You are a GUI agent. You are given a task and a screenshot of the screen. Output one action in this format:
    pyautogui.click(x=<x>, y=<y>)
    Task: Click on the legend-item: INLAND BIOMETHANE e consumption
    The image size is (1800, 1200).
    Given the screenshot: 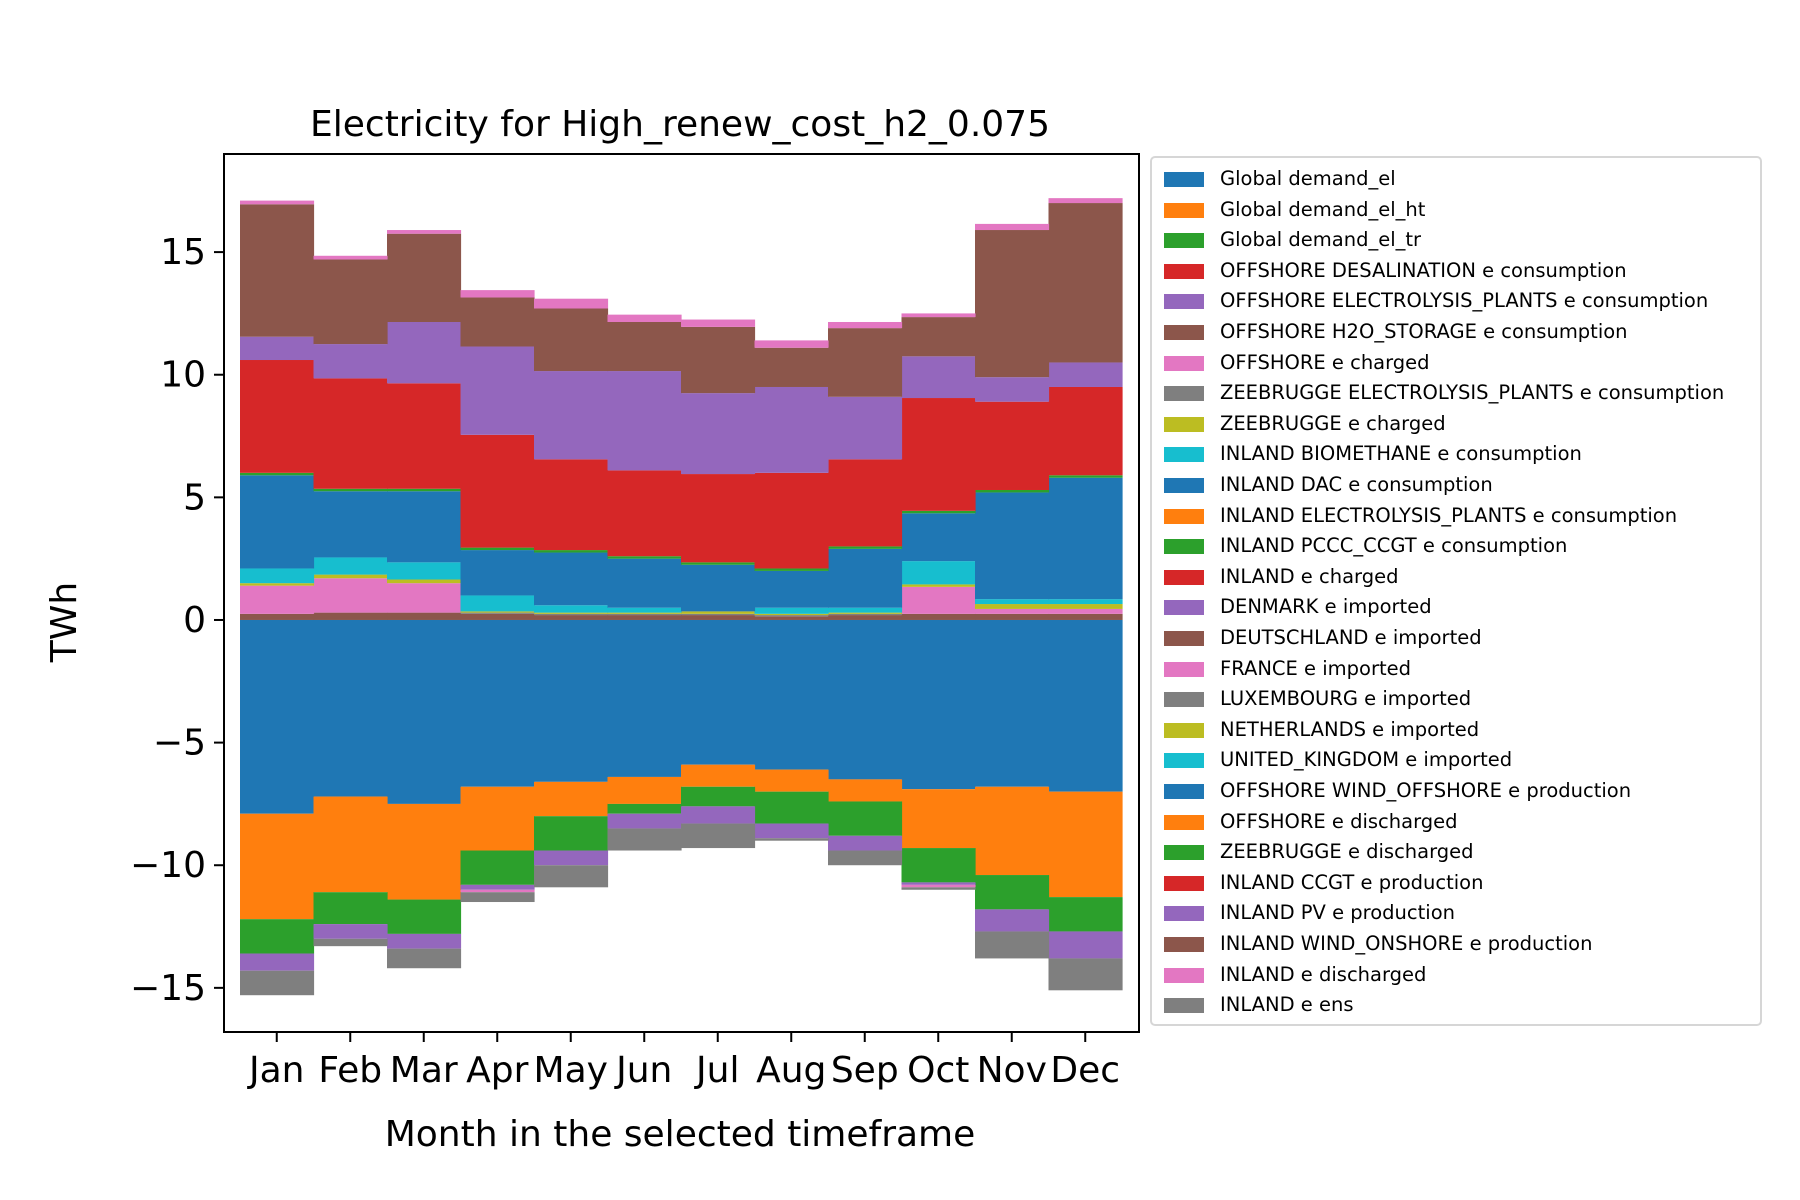 What is the action you would take?
    pyautogui.click(x=1457, y=456)
    